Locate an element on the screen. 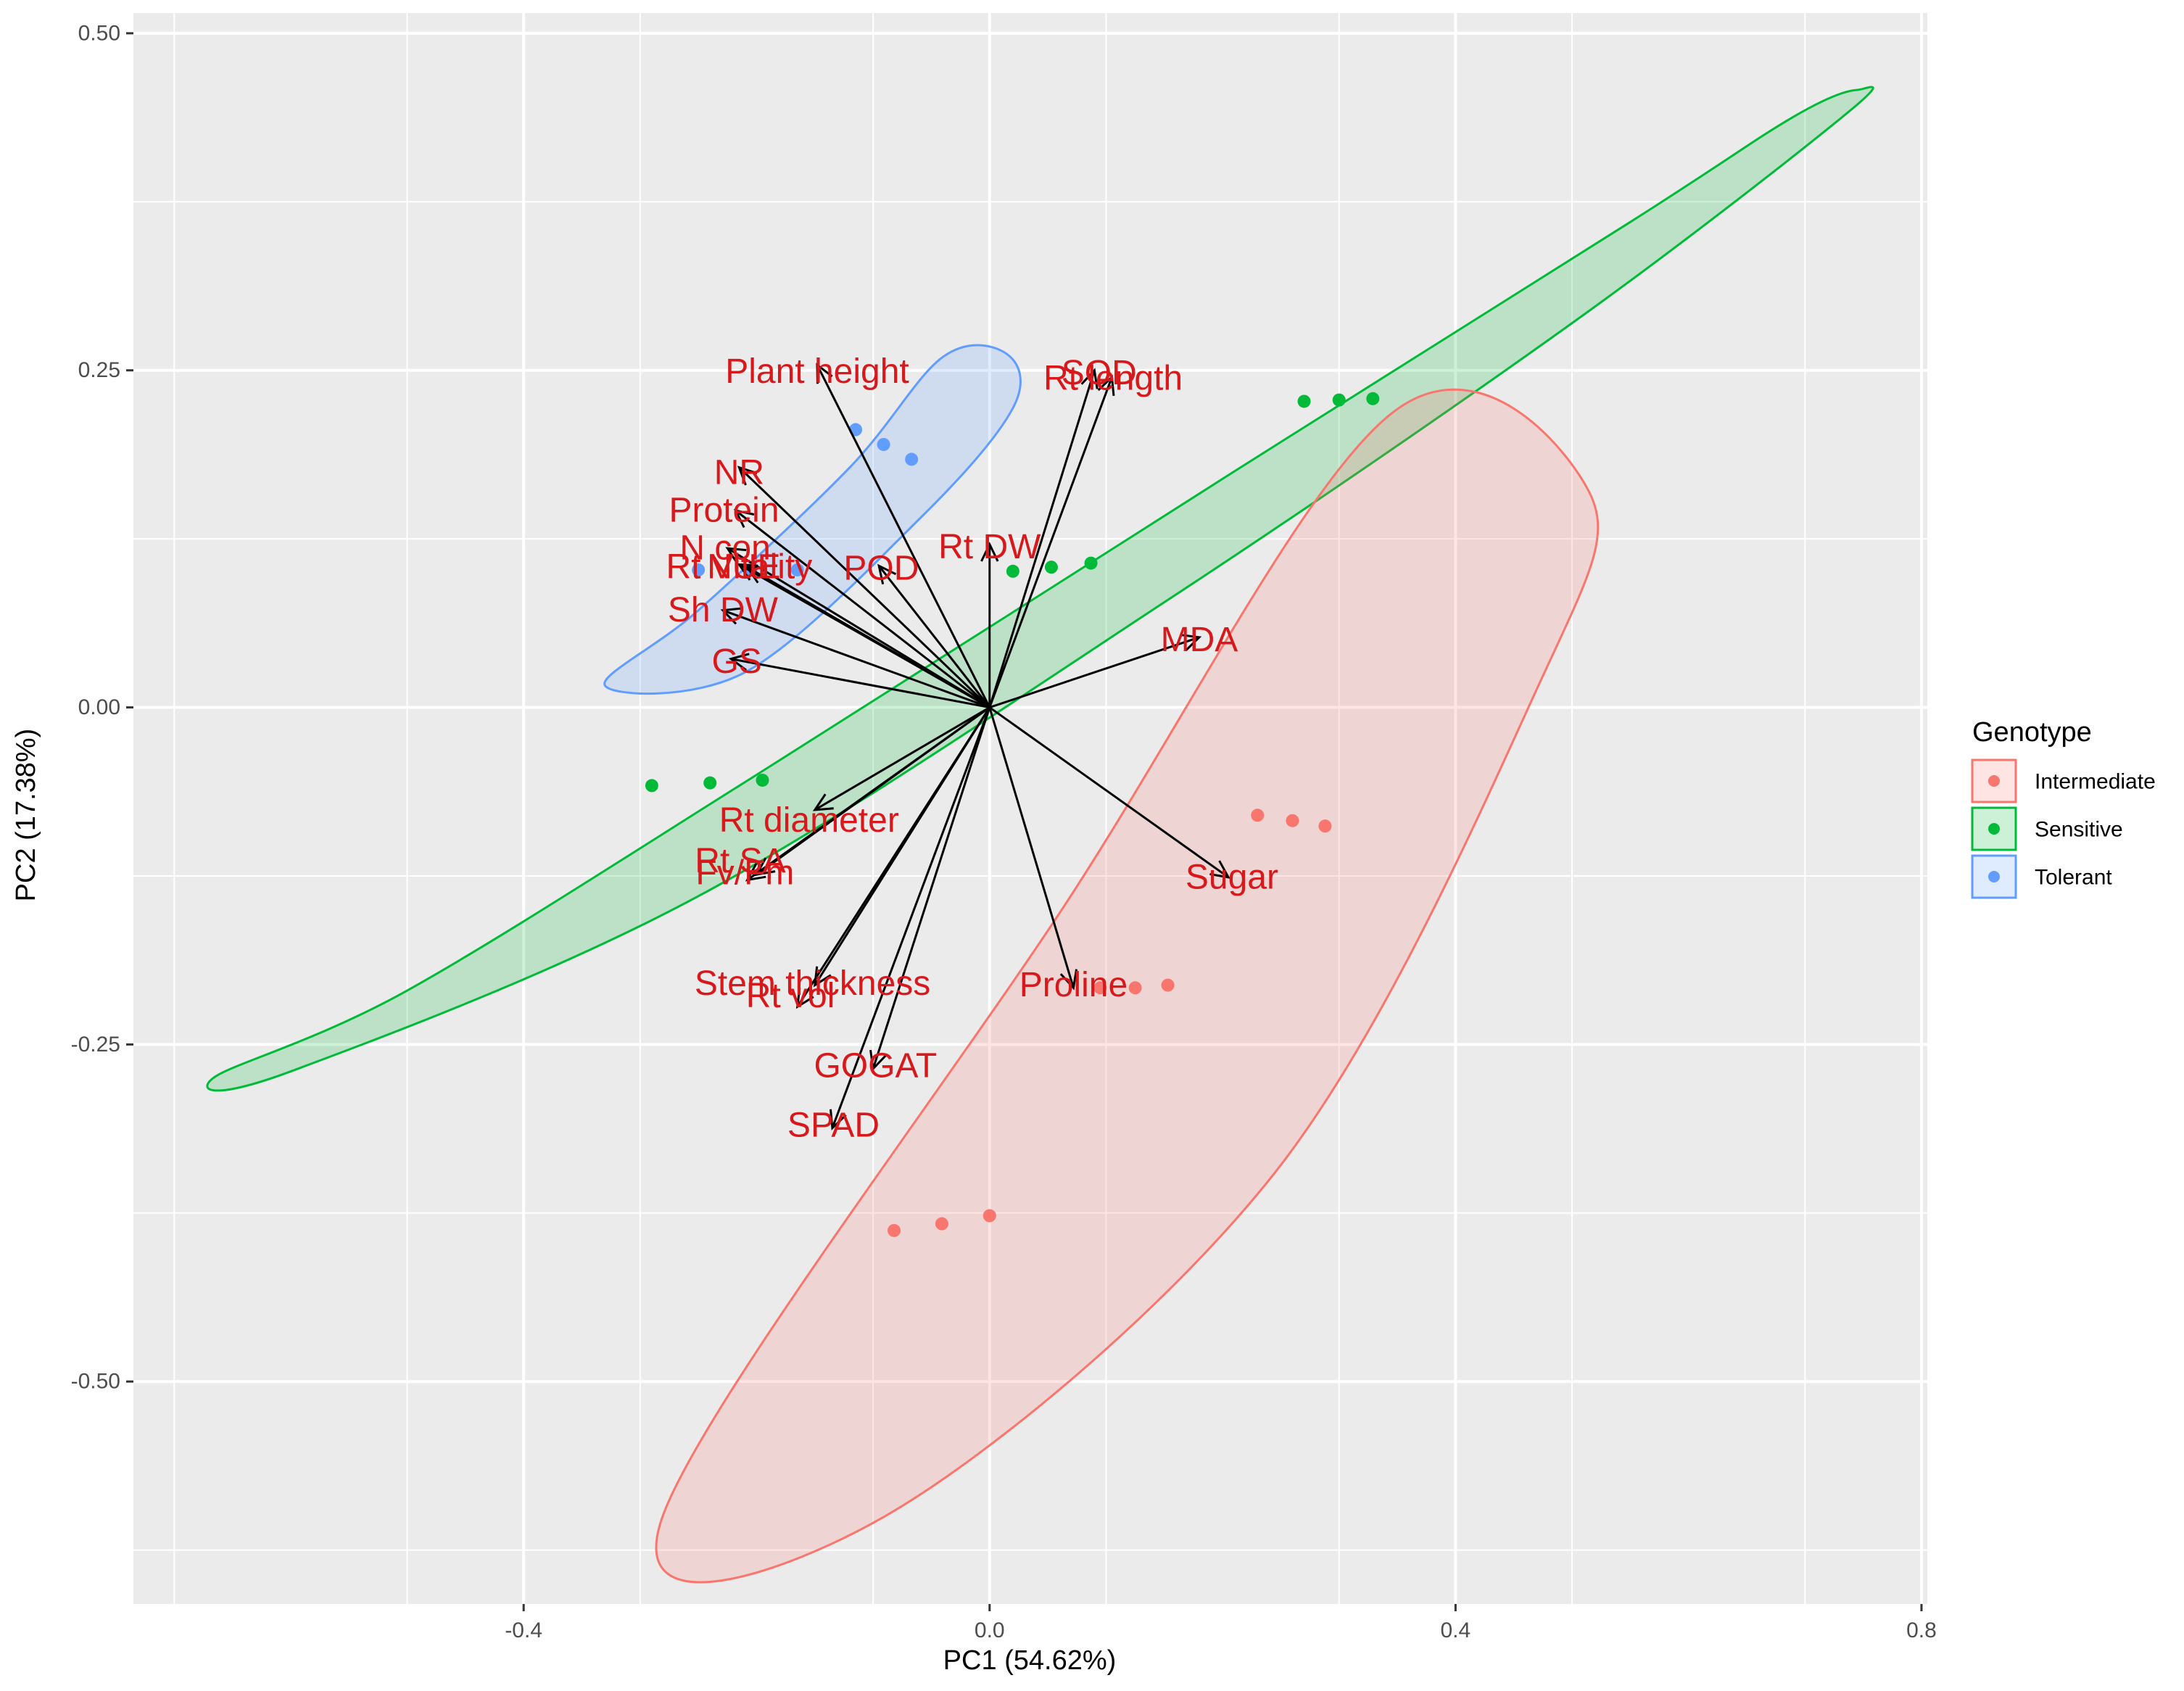 This screenshot has width=2184, height=1691. y-tick-label: -0.50 is located at coordinates (95, 1382).